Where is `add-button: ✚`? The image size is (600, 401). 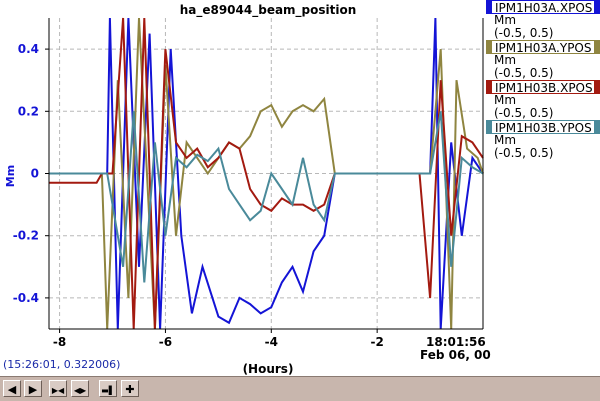
add-button: ✚ is located at coordinates (130, 388).